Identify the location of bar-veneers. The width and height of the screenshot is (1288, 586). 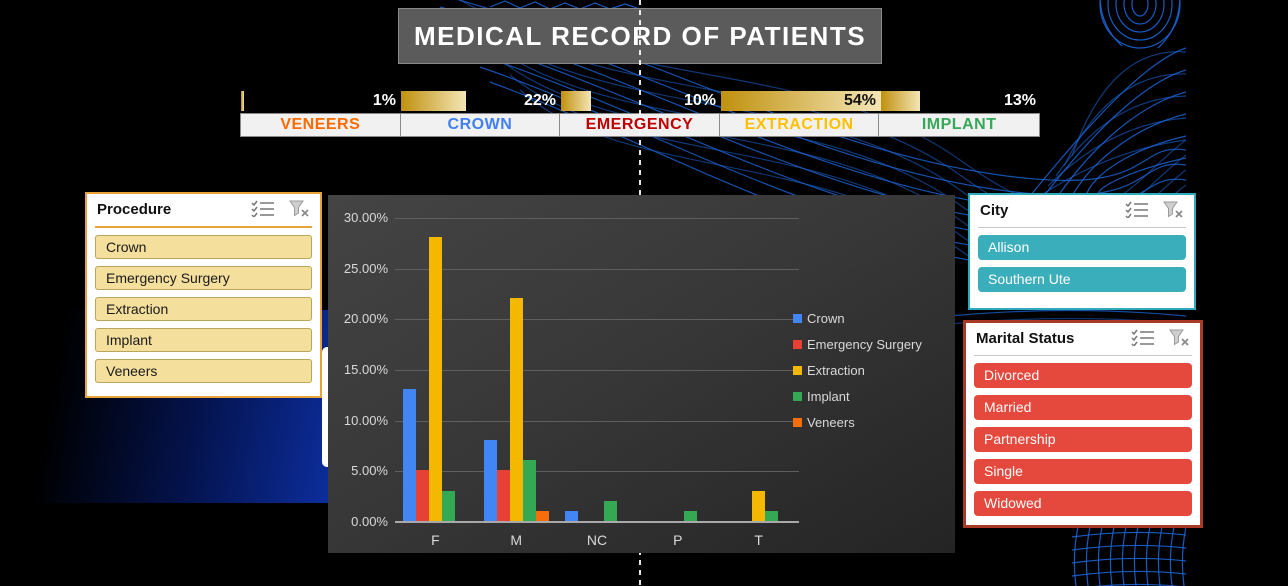
(542, 515).